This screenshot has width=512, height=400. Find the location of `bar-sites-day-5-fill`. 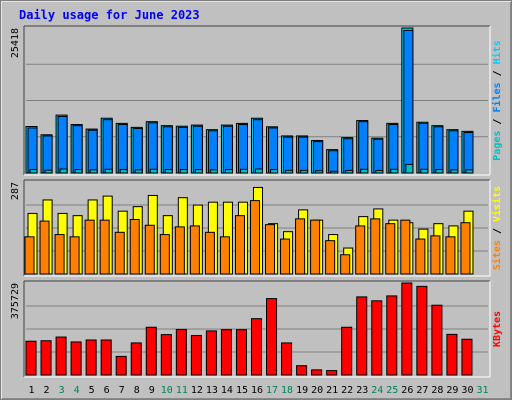

bar-sites-day-5-fill is located at coordinates (90, 247).